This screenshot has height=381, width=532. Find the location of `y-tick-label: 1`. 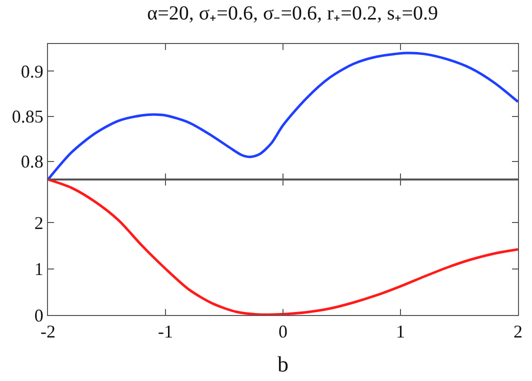

y-tick-label: 1 is located at coordinates (39, 269).